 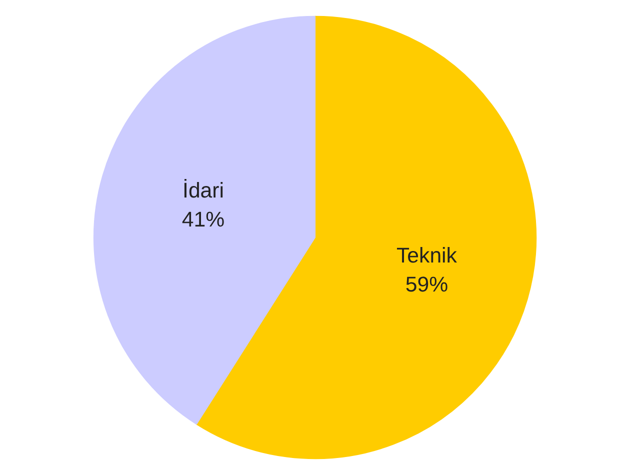 I want to click on slice-label: İdari, so click(x=203, y=190).